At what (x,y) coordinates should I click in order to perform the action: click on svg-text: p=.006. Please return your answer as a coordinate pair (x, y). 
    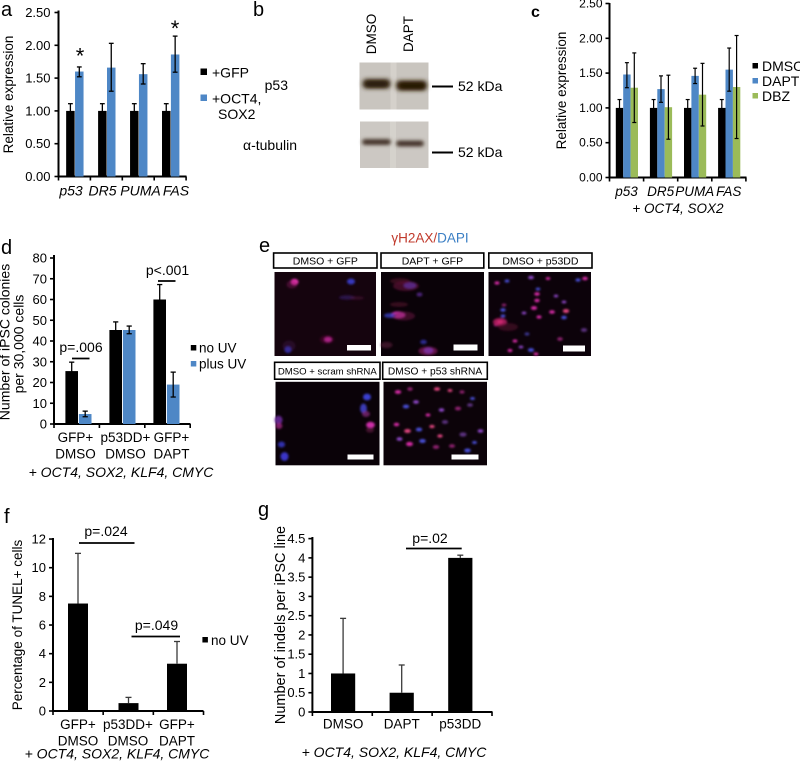
    Looking at the image, I should click on (80, 347).